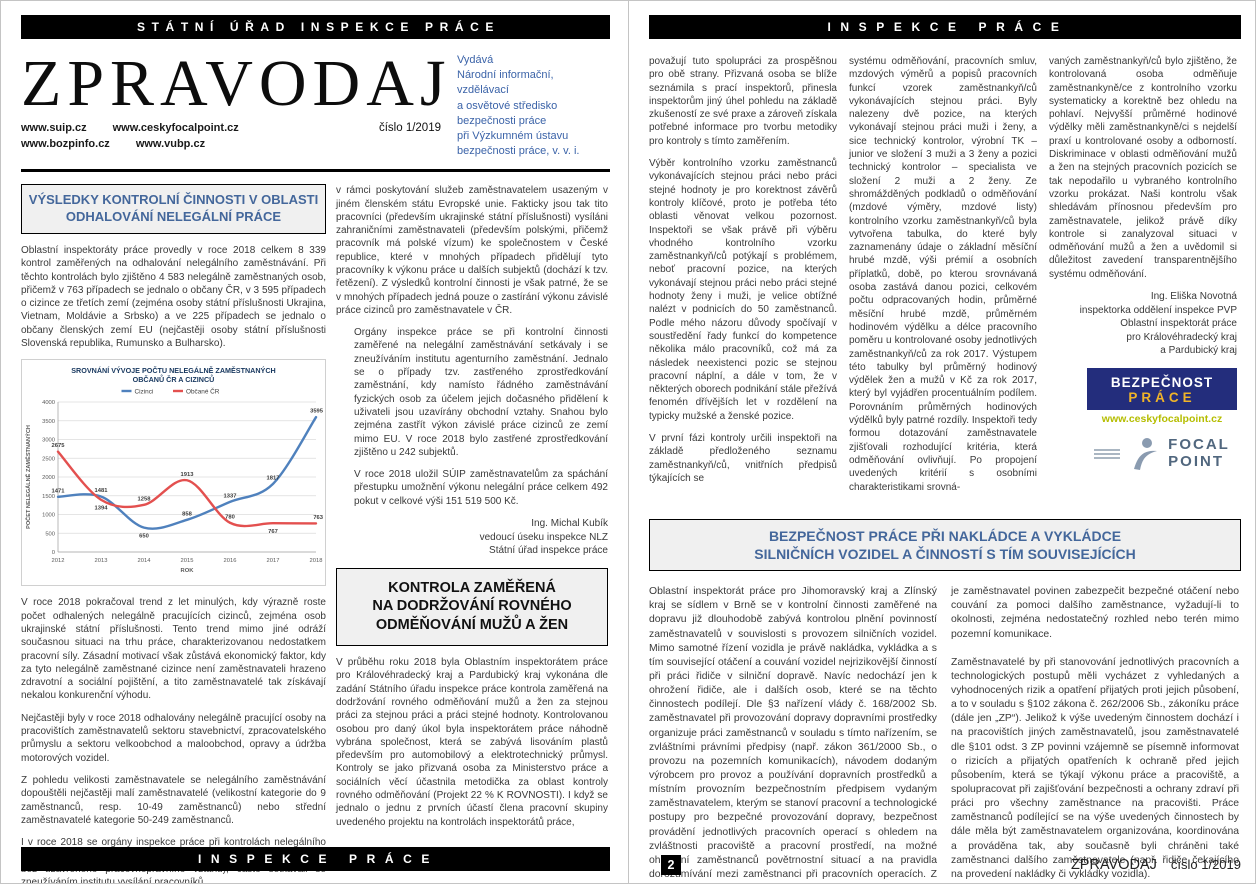 Image resolution: width=1256 pixels, height=884 pixels. Describe the element at coordinates (507, 105) in the screenshot. I see `publisher-line: a osvětové středisko` at that location.